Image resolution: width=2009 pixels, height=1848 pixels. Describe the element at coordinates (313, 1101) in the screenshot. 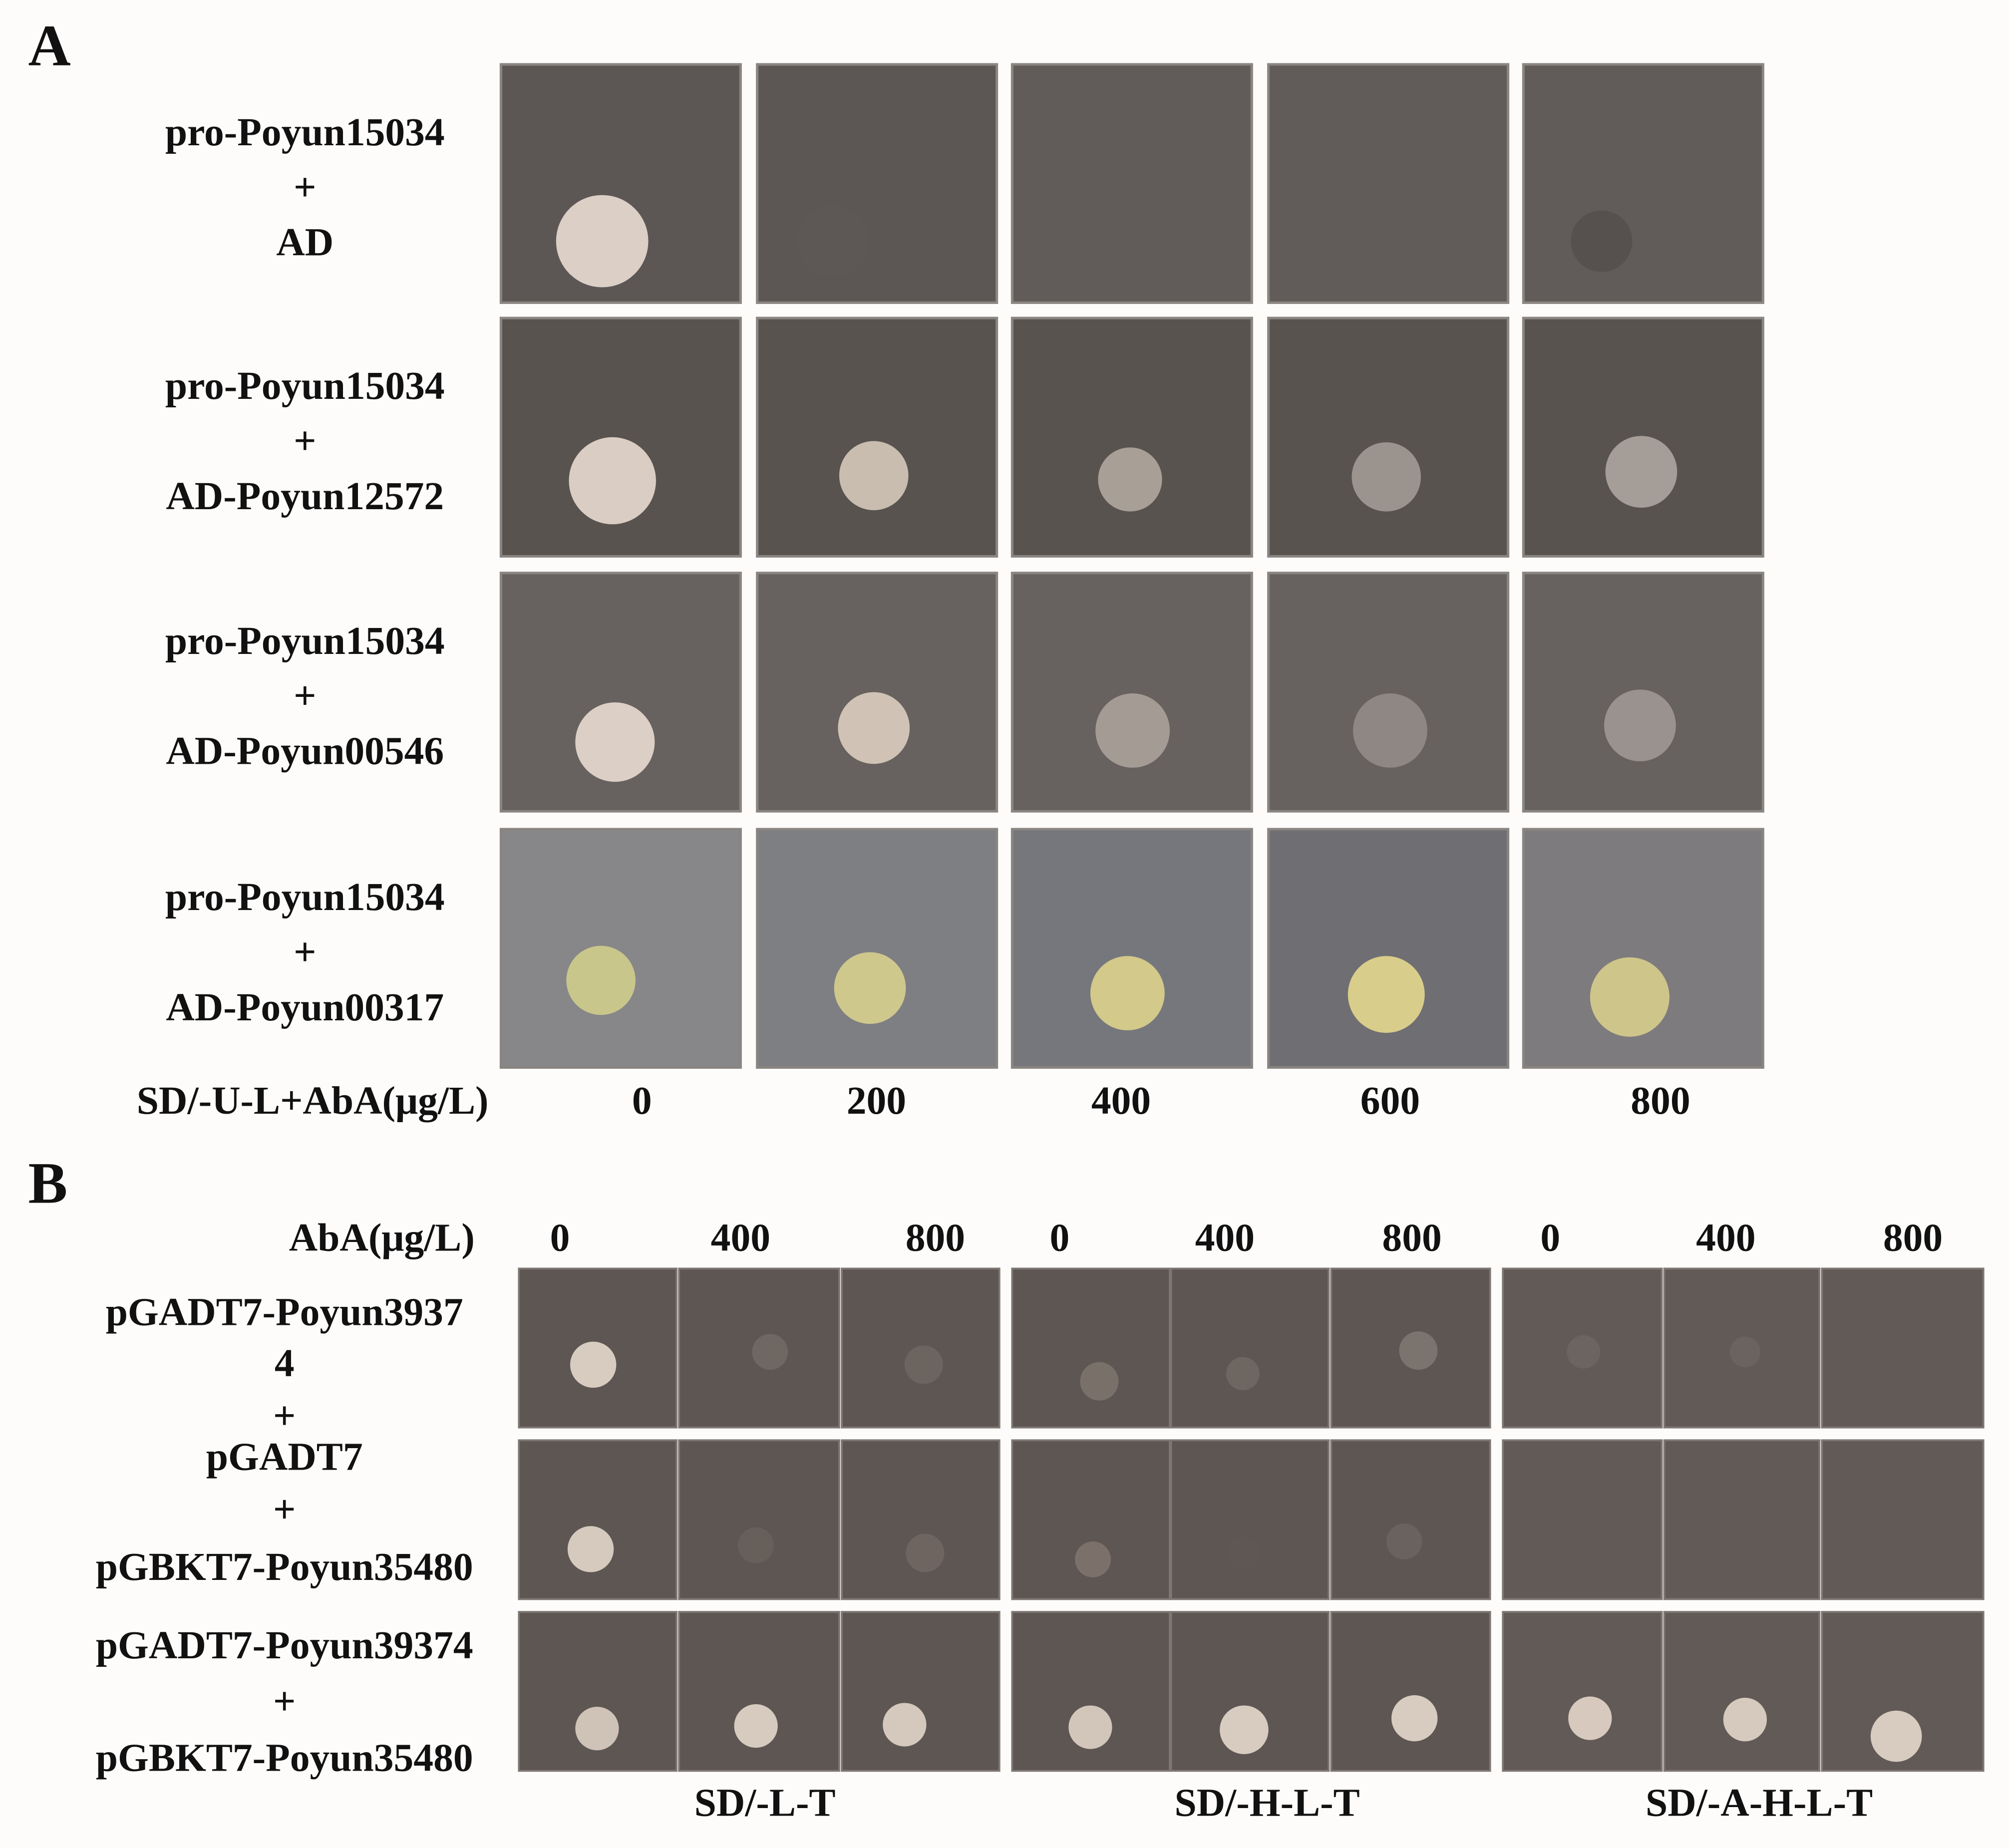

I see `medium-label: SD/-U-L+AbA(μg/L)` at that location.